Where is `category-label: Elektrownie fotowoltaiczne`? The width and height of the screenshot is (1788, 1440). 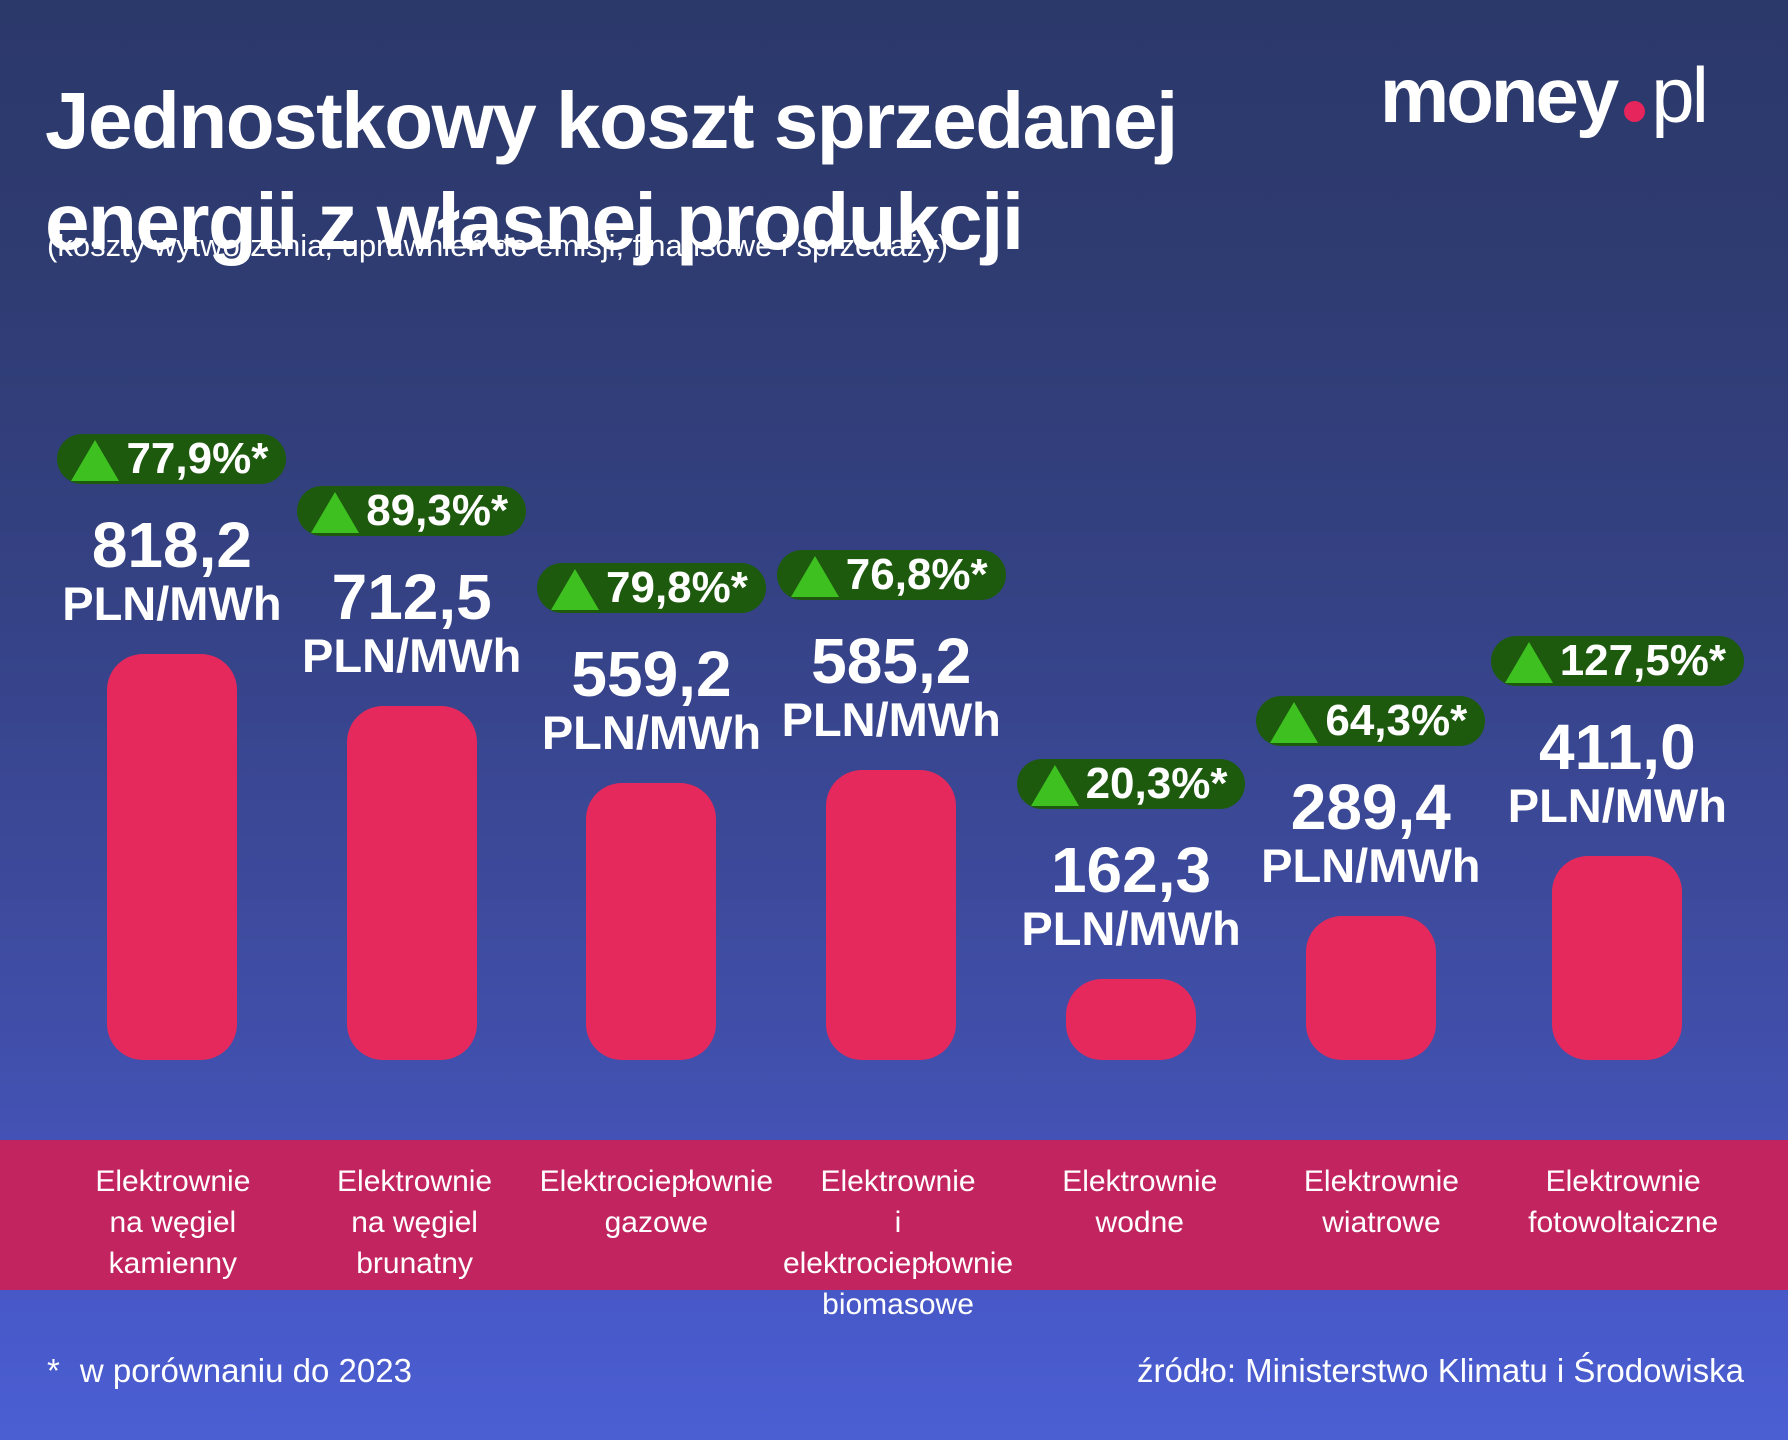
category-label: Elektrownie fotowoltaiczne is located at coordinates (1623, 1202).